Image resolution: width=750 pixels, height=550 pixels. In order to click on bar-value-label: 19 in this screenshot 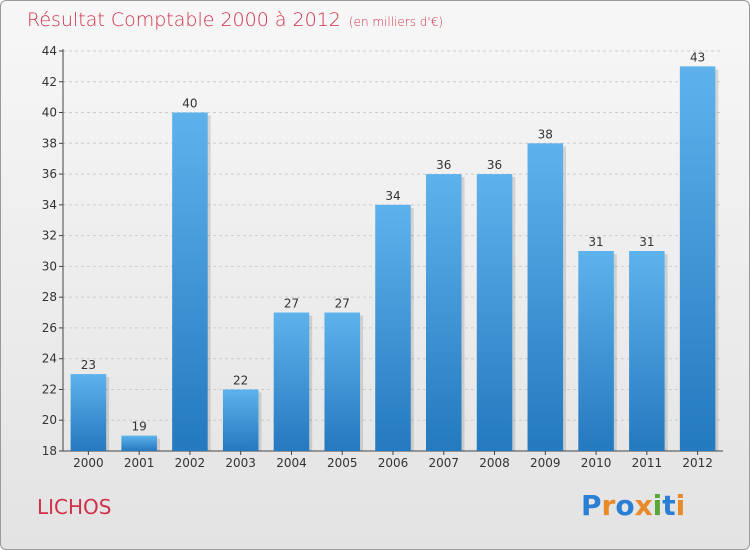, I will do `click(139, 427)`.